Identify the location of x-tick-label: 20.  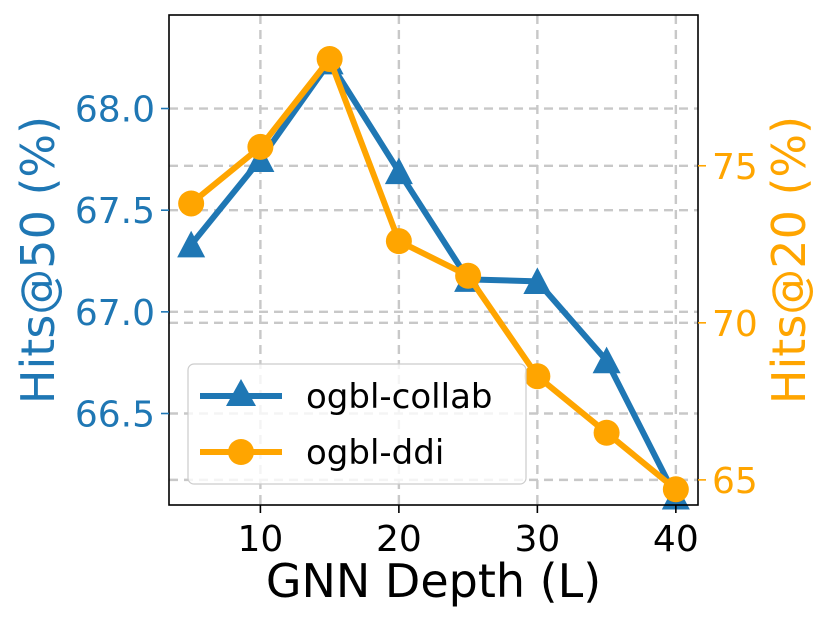
(399, 539).